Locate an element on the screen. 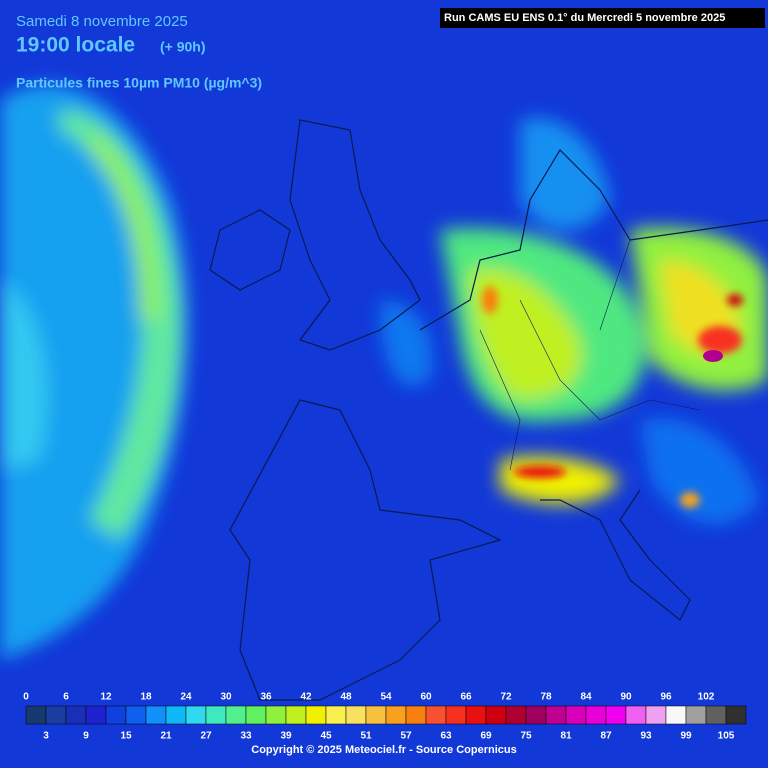  legend-label-top: 24 is located at coordinates (186, 697).